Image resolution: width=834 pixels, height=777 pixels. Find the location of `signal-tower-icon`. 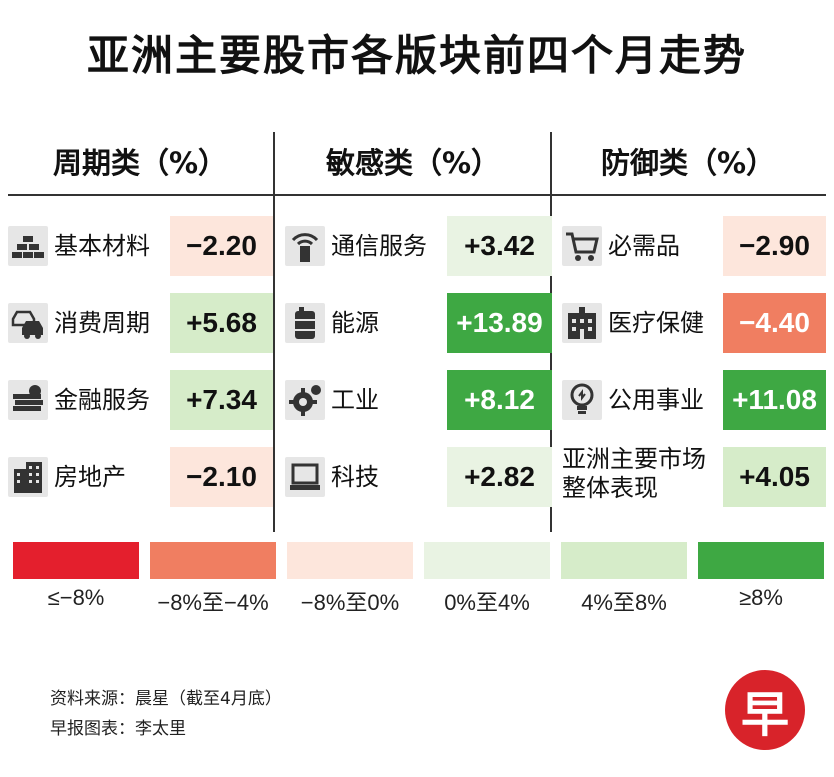

signal-tower-icon is located at coordinates (305, 246).